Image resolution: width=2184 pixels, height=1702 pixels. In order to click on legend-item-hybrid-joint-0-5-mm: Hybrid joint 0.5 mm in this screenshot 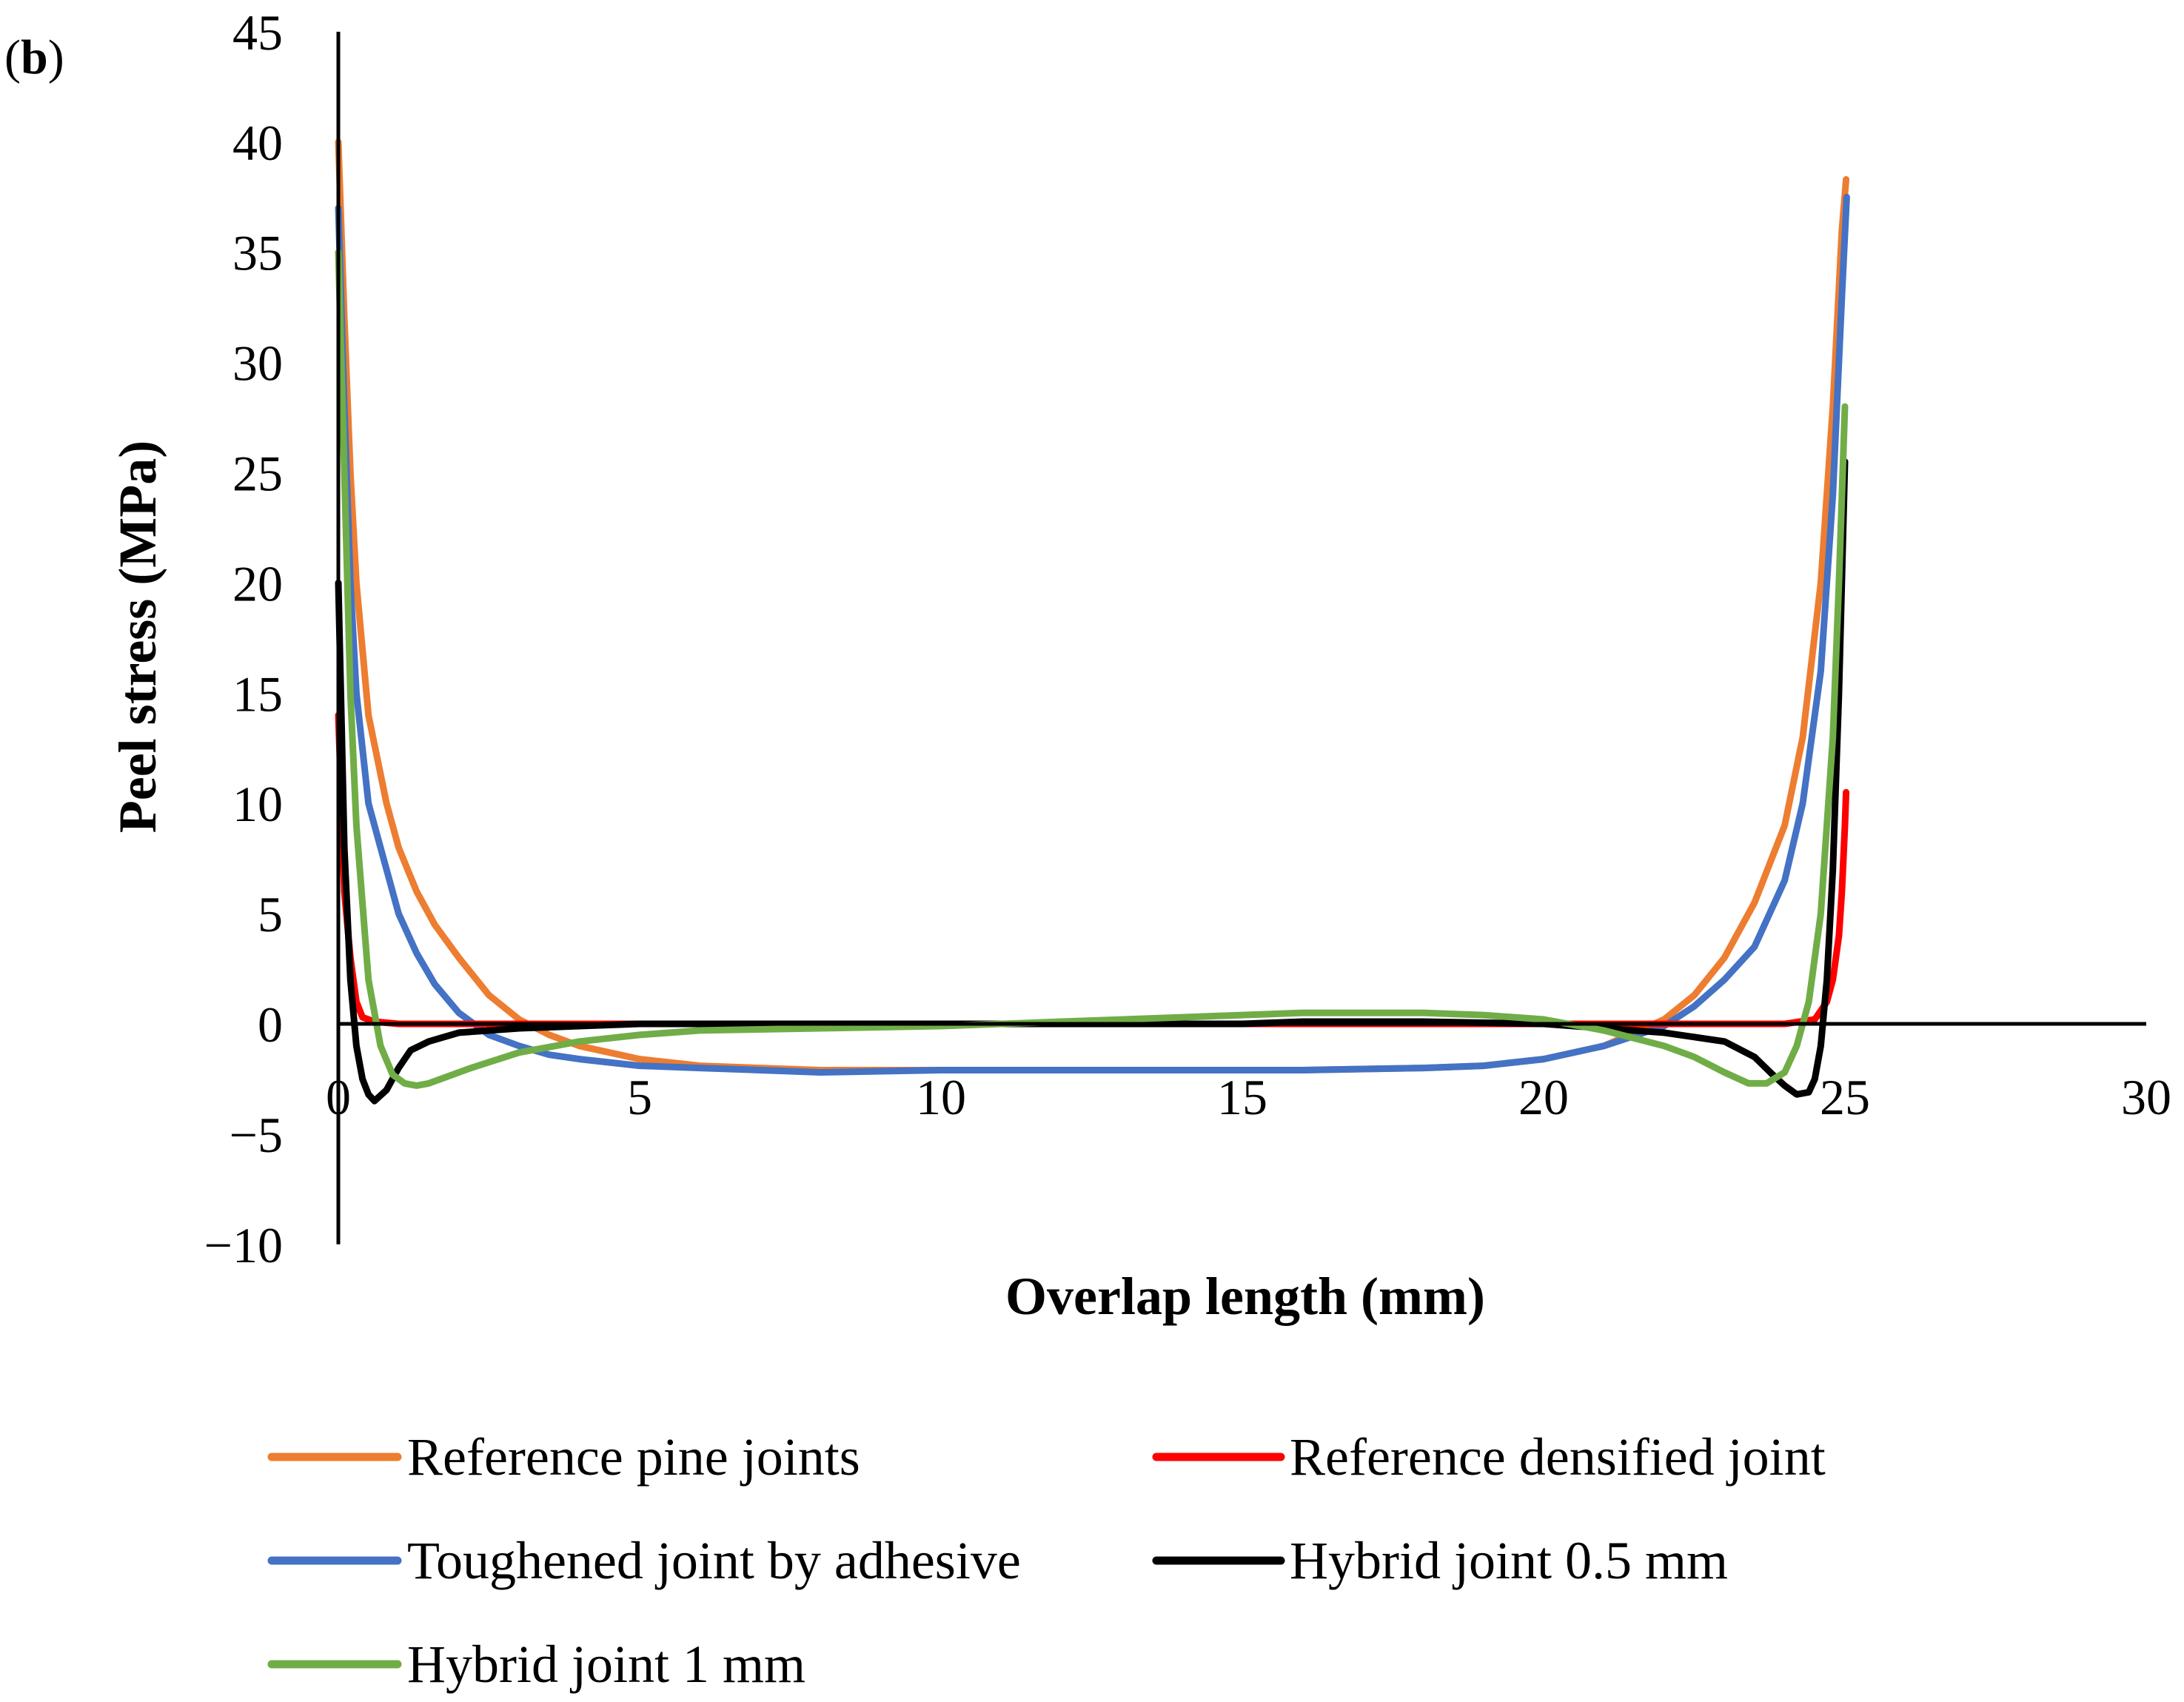, I will do `click(1440, 1560)`.